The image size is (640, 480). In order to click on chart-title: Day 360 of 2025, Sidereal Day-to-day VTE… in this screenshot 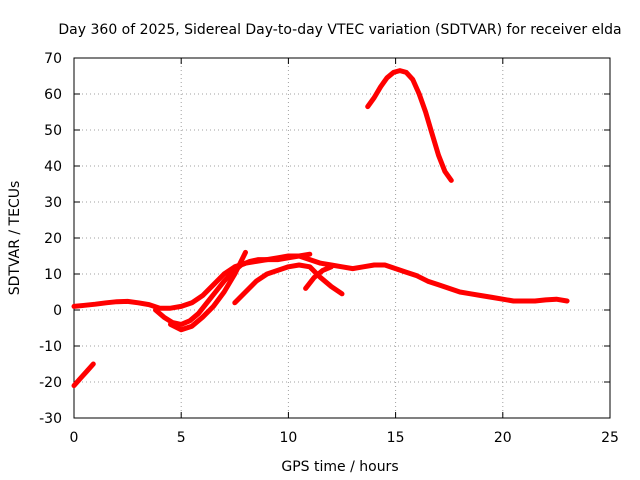, I will do `click(339, 30)`.